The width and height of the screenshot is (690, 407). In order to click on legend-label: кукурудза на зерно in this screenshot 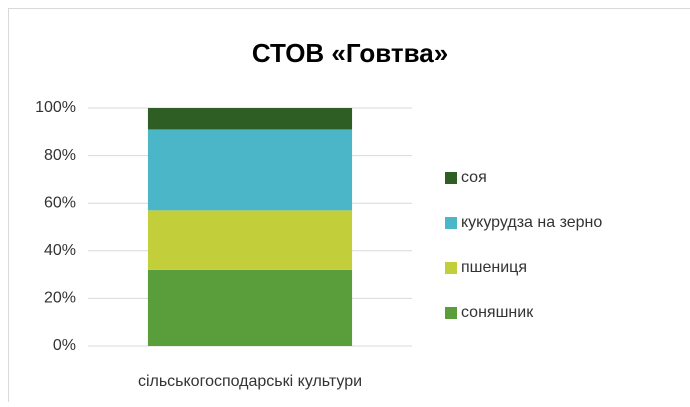, I will do `click(531, 222)`.